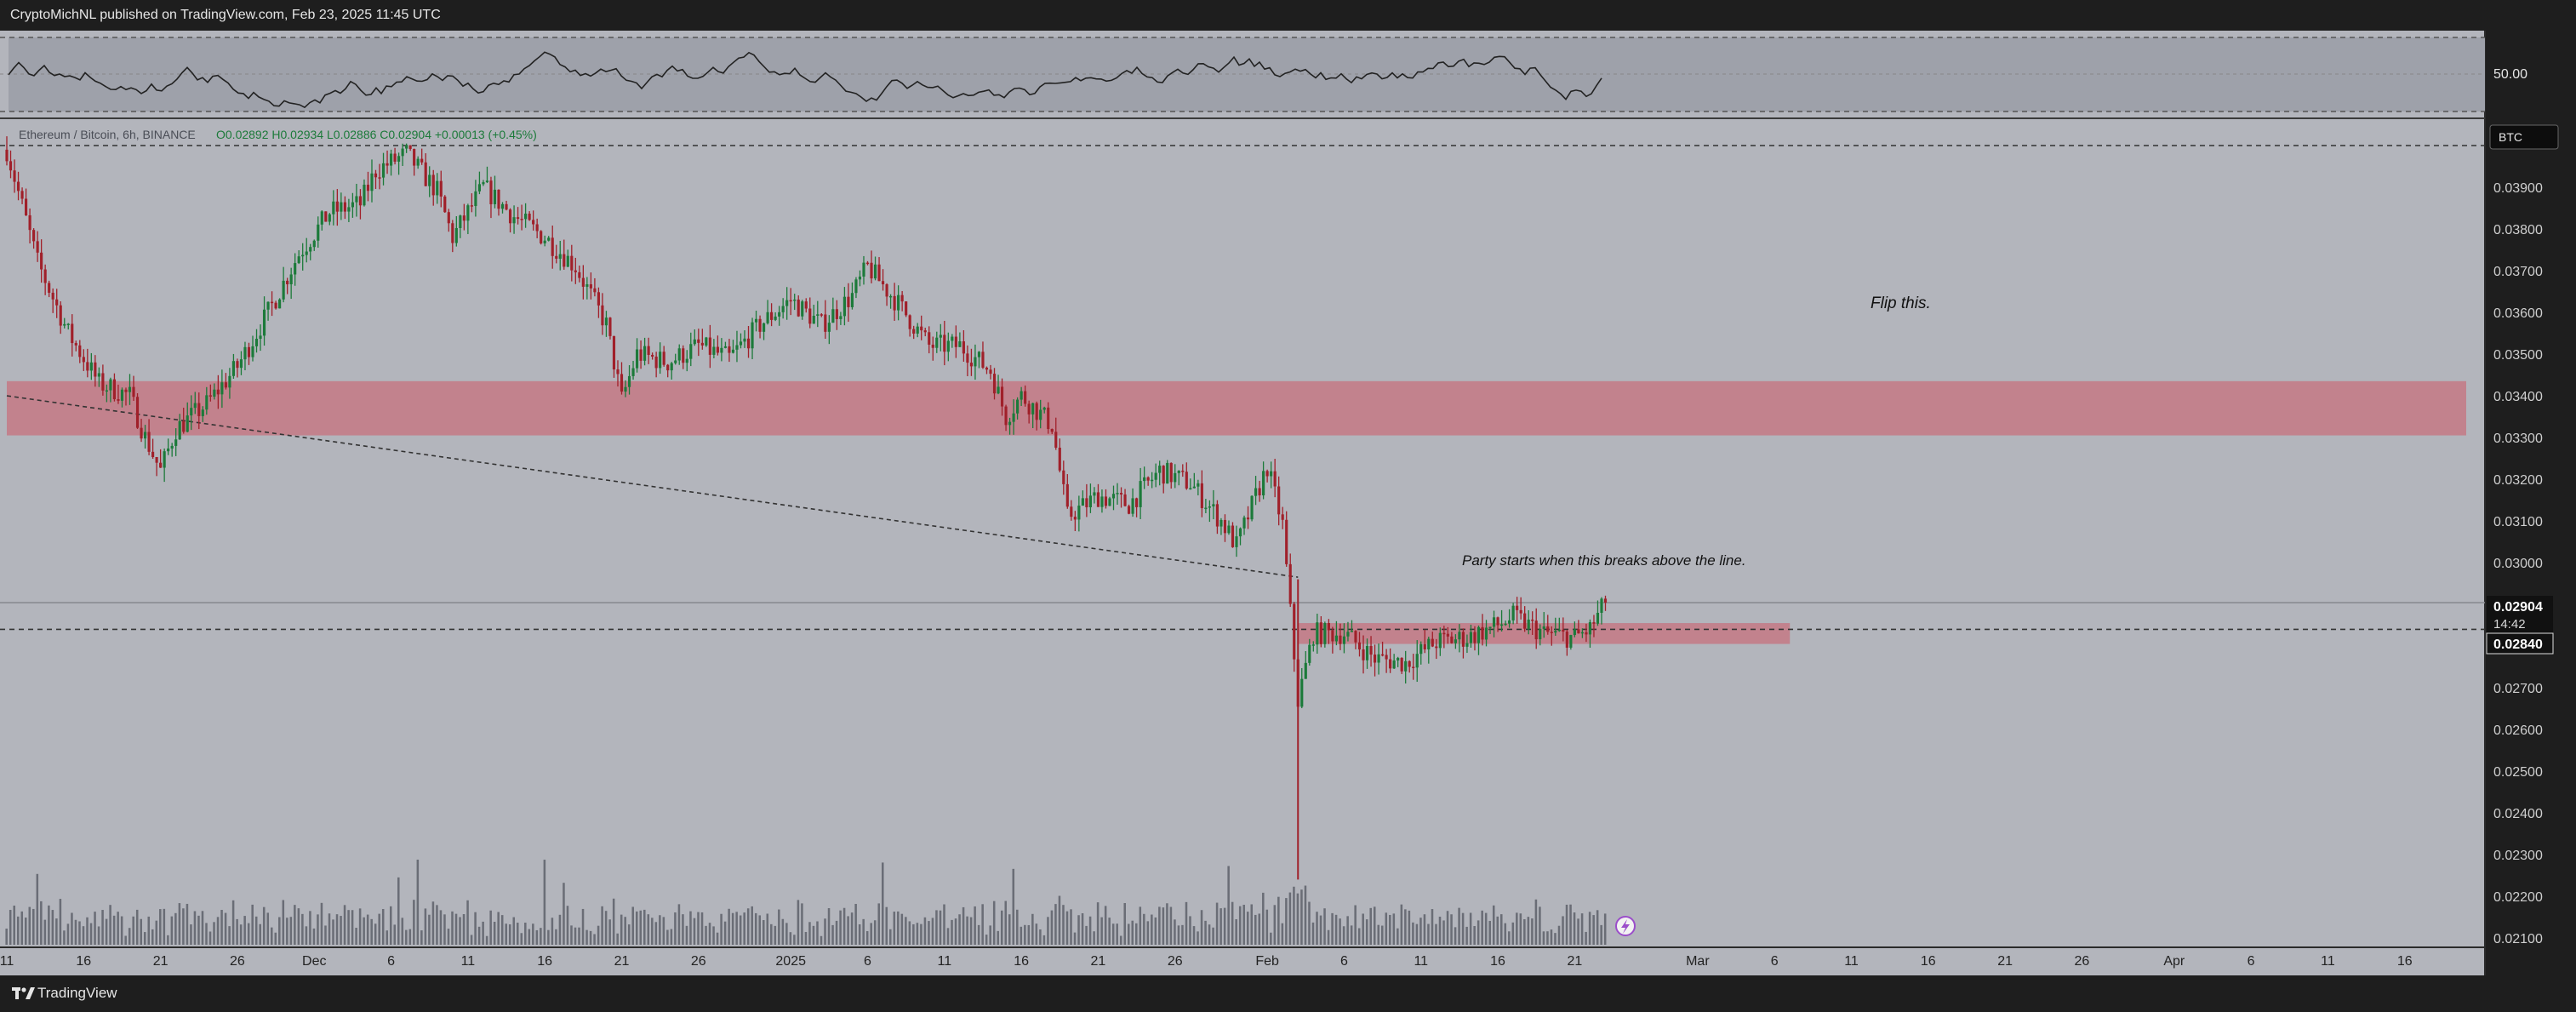 This screenshot has height=1012, width=2576. I want to click on currency-badge, so click(2524, 137).